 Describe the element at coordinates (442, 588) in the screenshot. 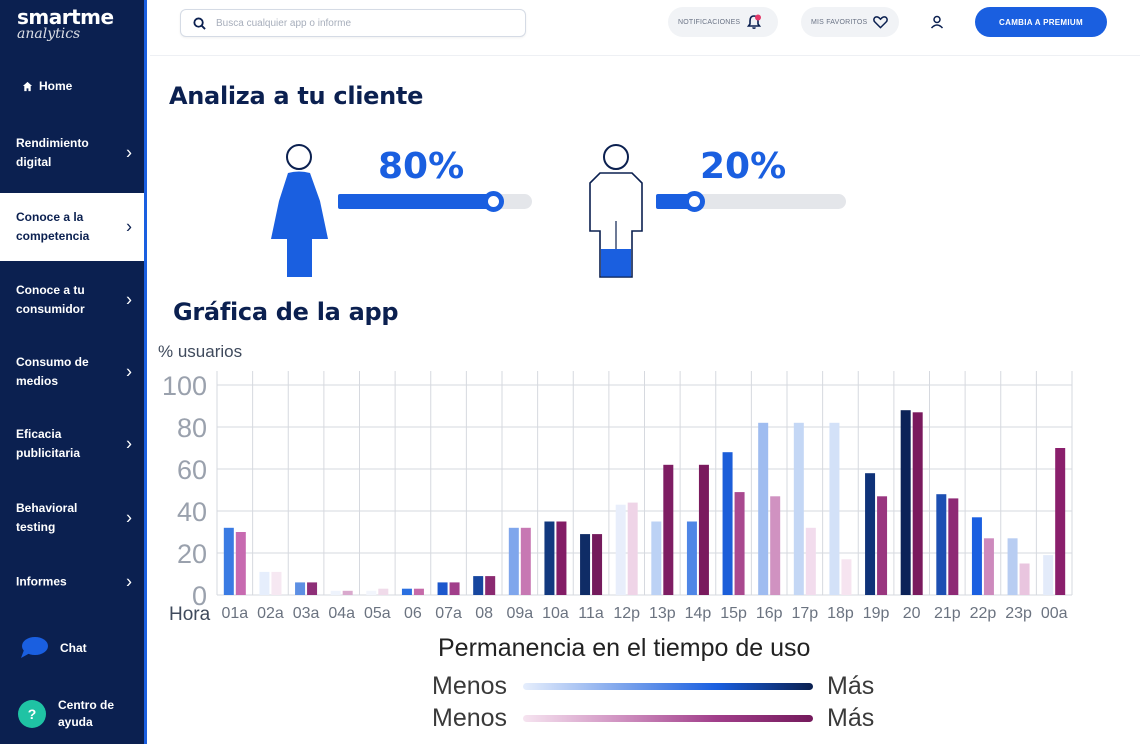

I see `bar-07a-s1` at that location.